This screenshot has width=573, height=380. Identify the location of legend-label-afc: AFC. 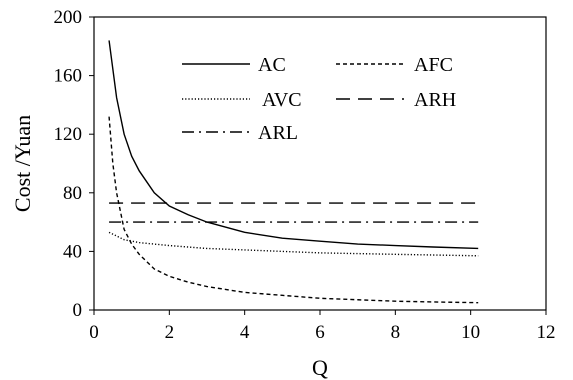
(433, 65).